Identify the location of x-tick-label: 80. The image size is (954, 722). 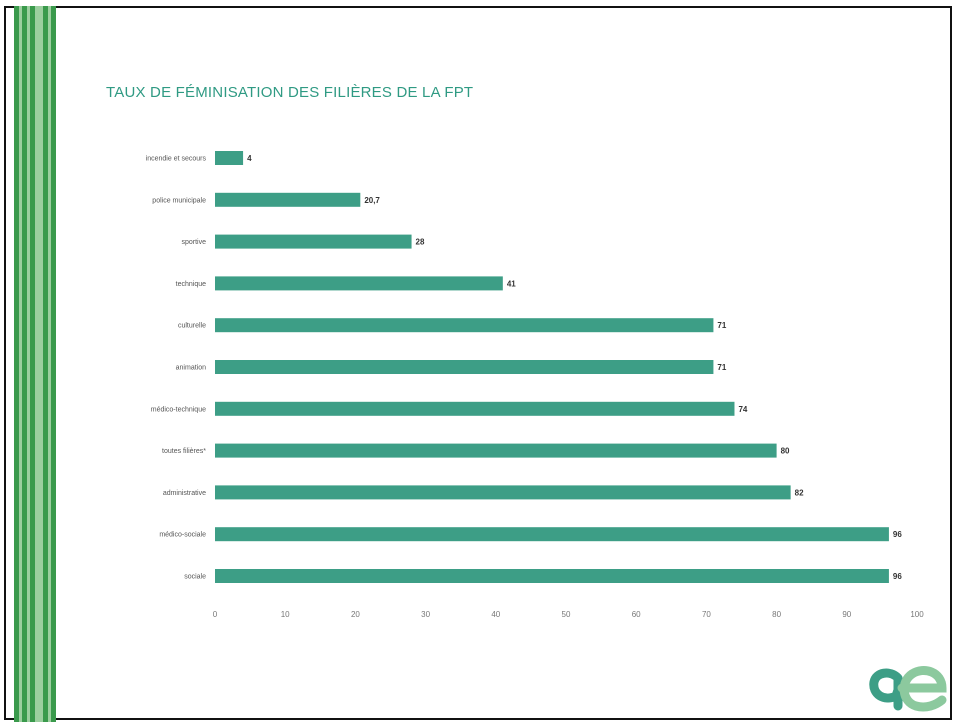
(776, 614).